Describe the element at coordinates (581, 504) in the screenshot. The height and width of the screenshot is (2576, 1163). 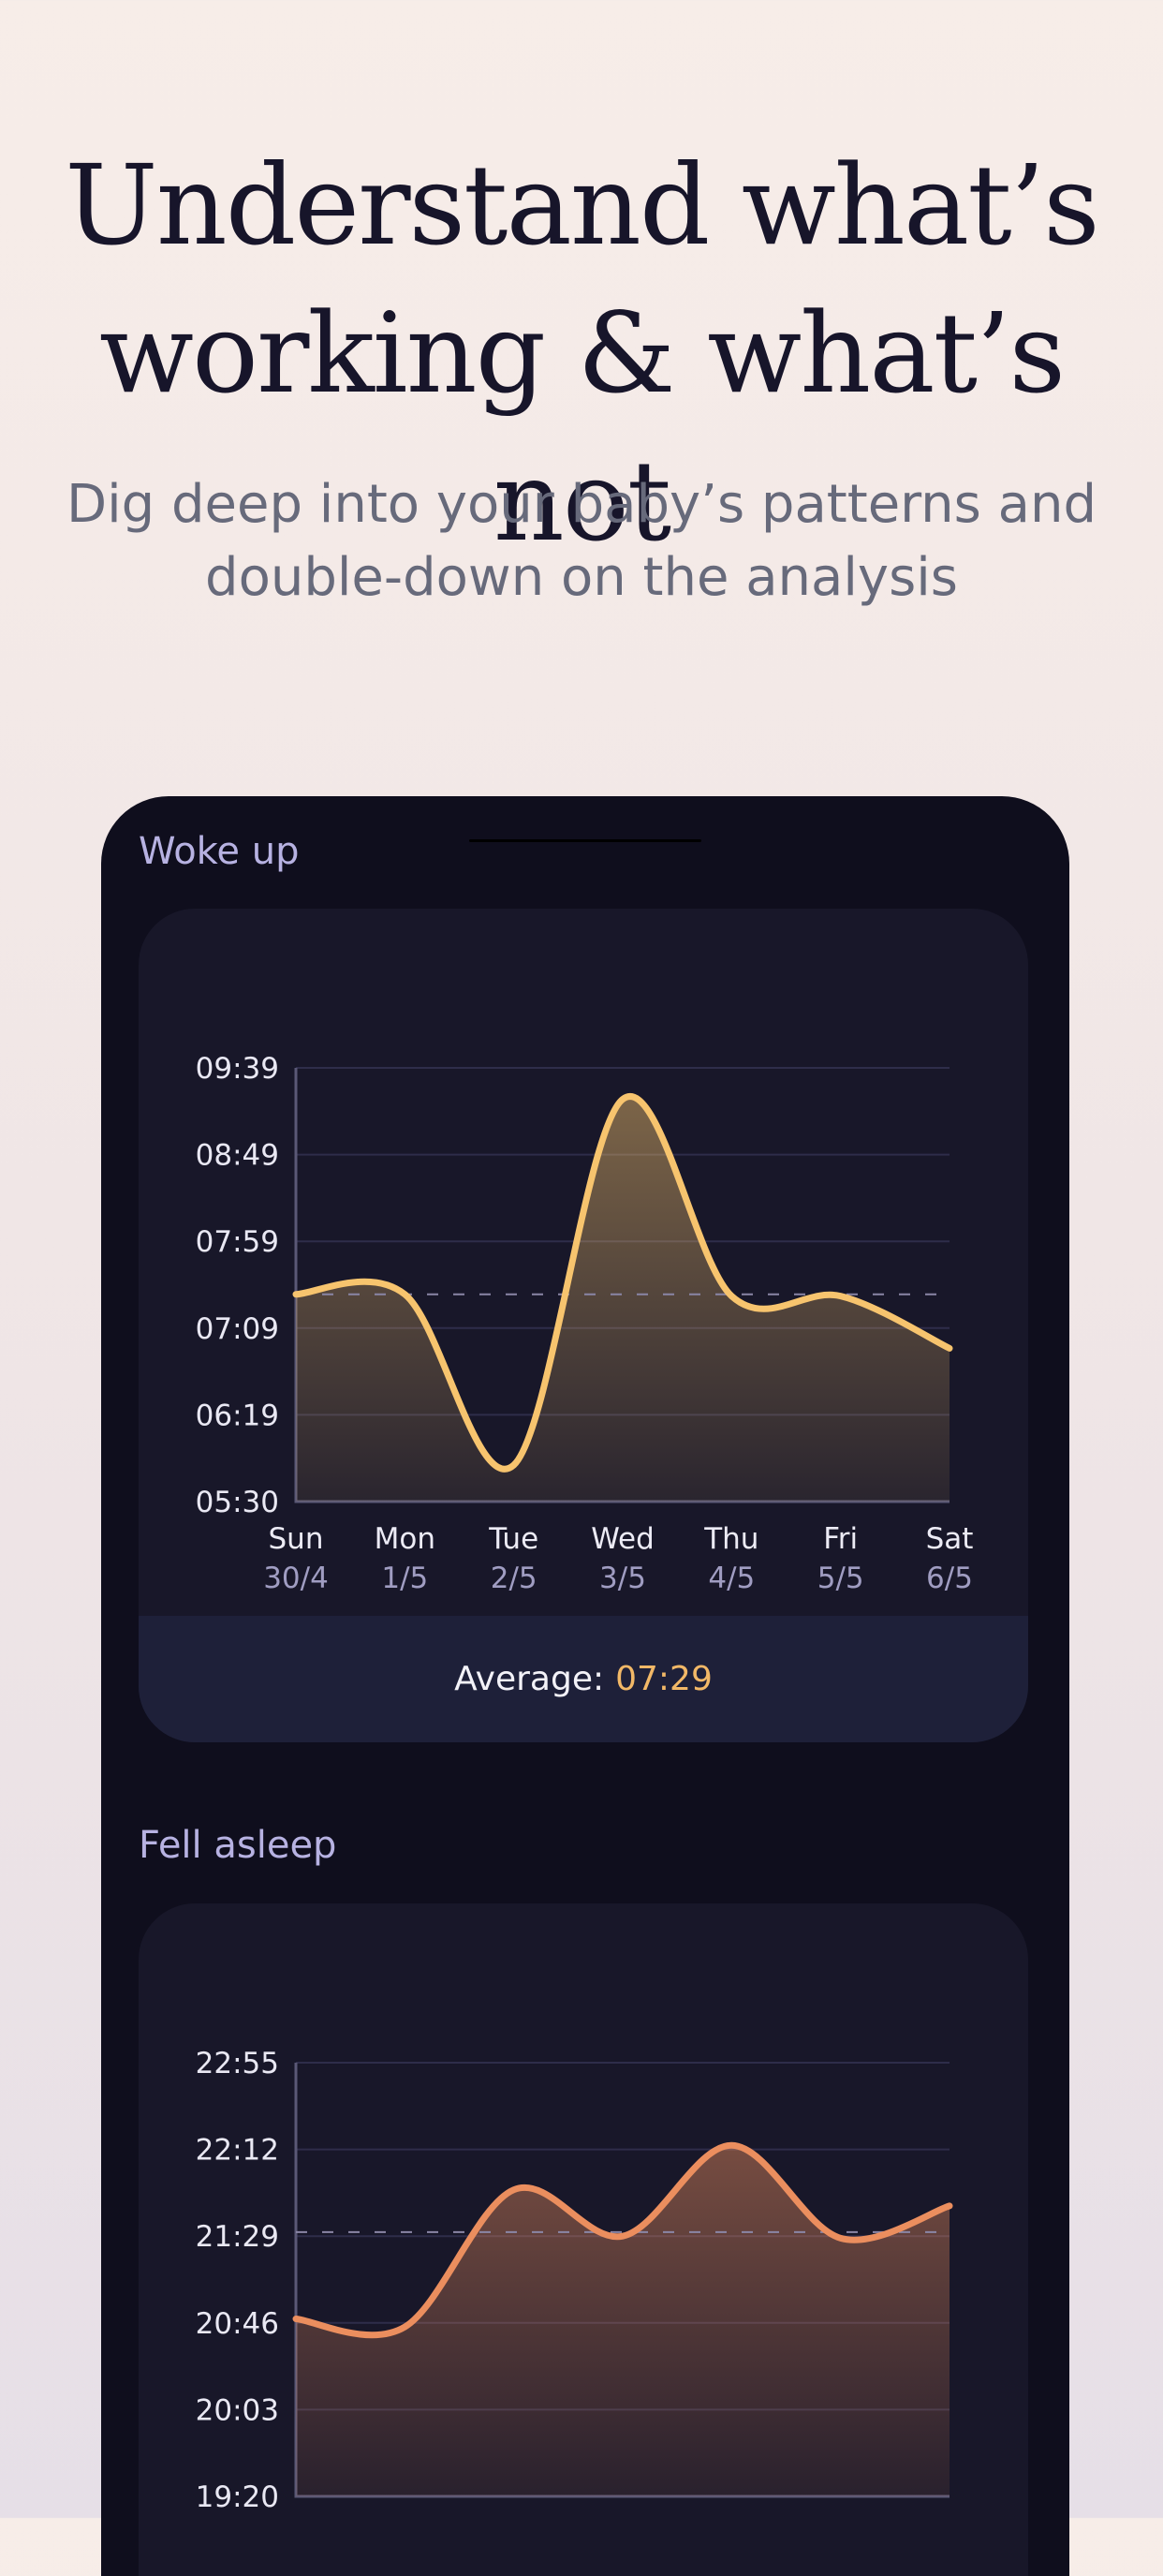
I see `subheadline-line-1: Dig deep into your baby’s patterns and` at that location.